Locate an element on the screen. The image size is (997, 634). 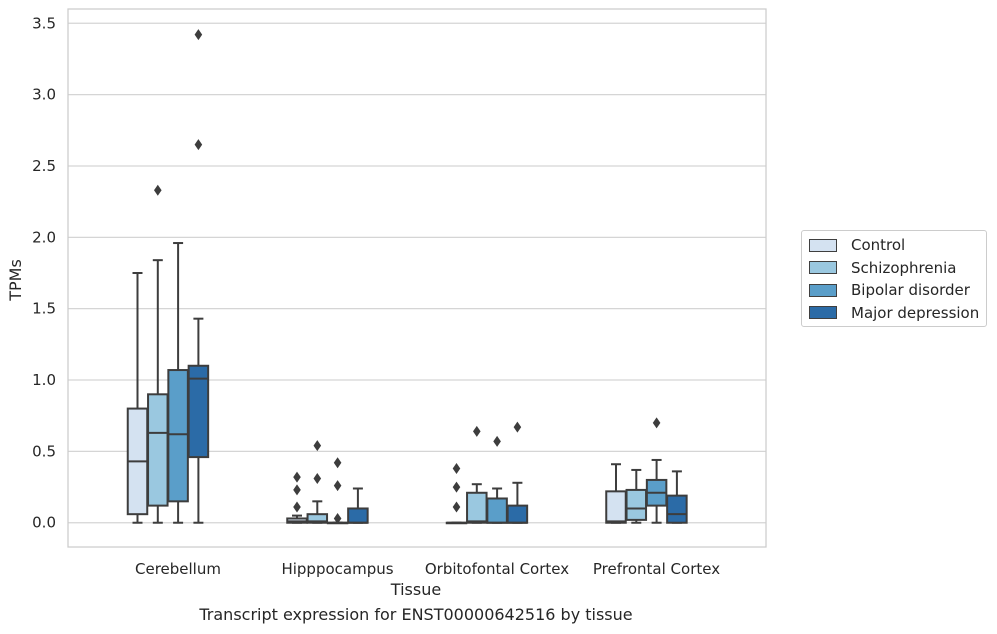
legend-label-bipolar-disorder: Bipolar disorder is located at coordinates (910, 290).